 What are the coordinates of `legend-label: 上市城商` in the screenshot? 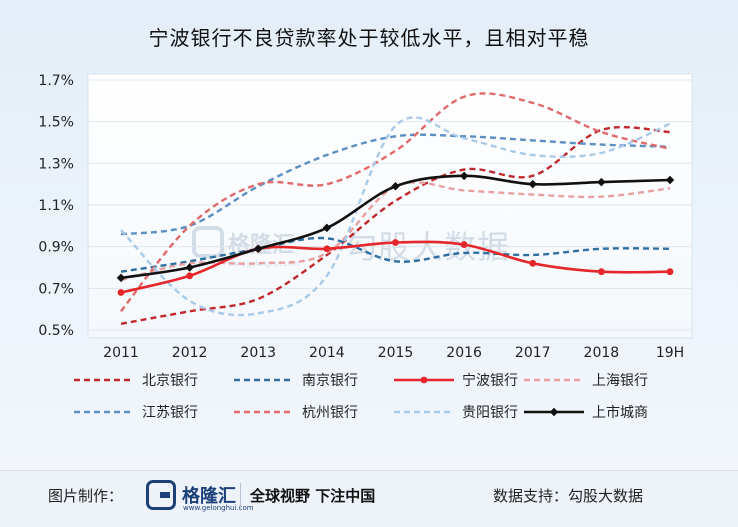 It's located at (620, 412).